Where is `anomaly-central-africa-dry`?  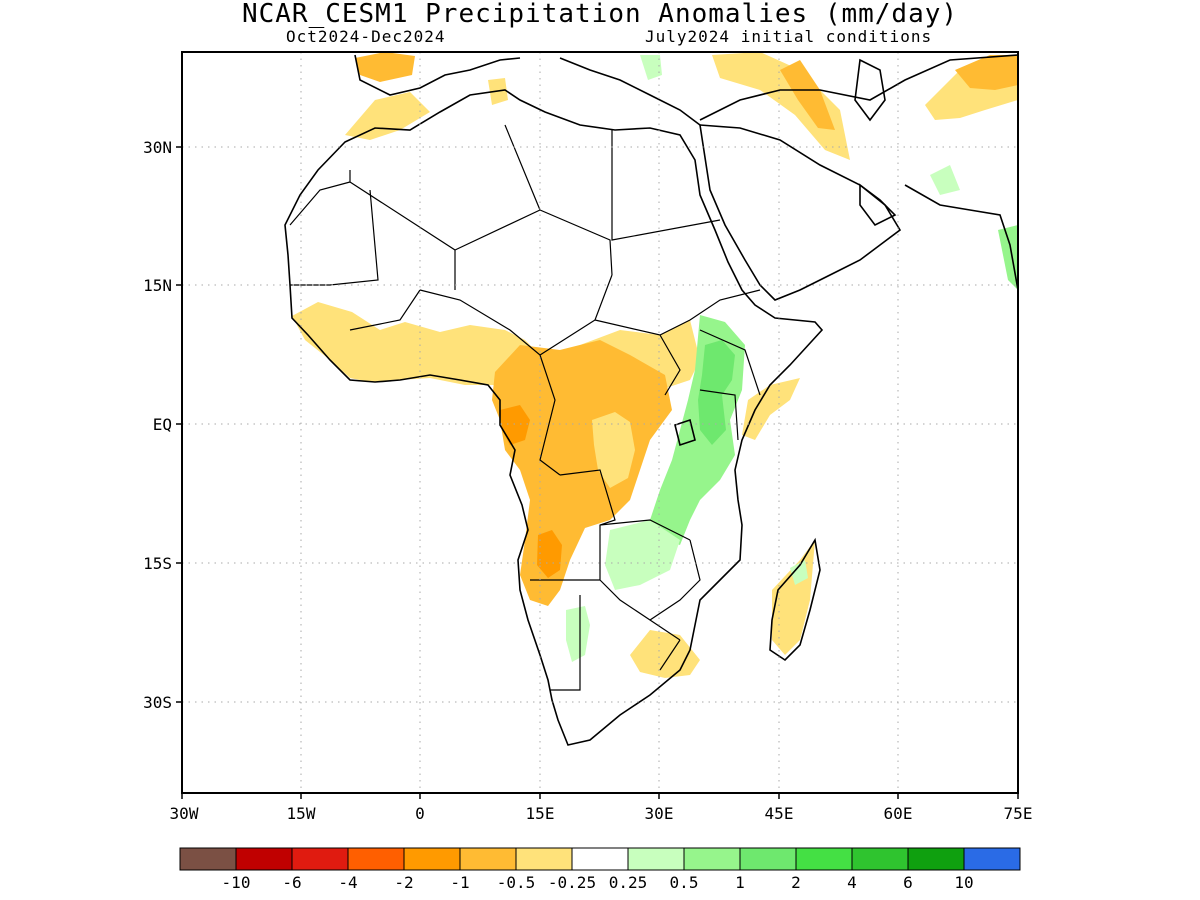
anomaly-central-africa-dry is located at coordinates (582, 473).